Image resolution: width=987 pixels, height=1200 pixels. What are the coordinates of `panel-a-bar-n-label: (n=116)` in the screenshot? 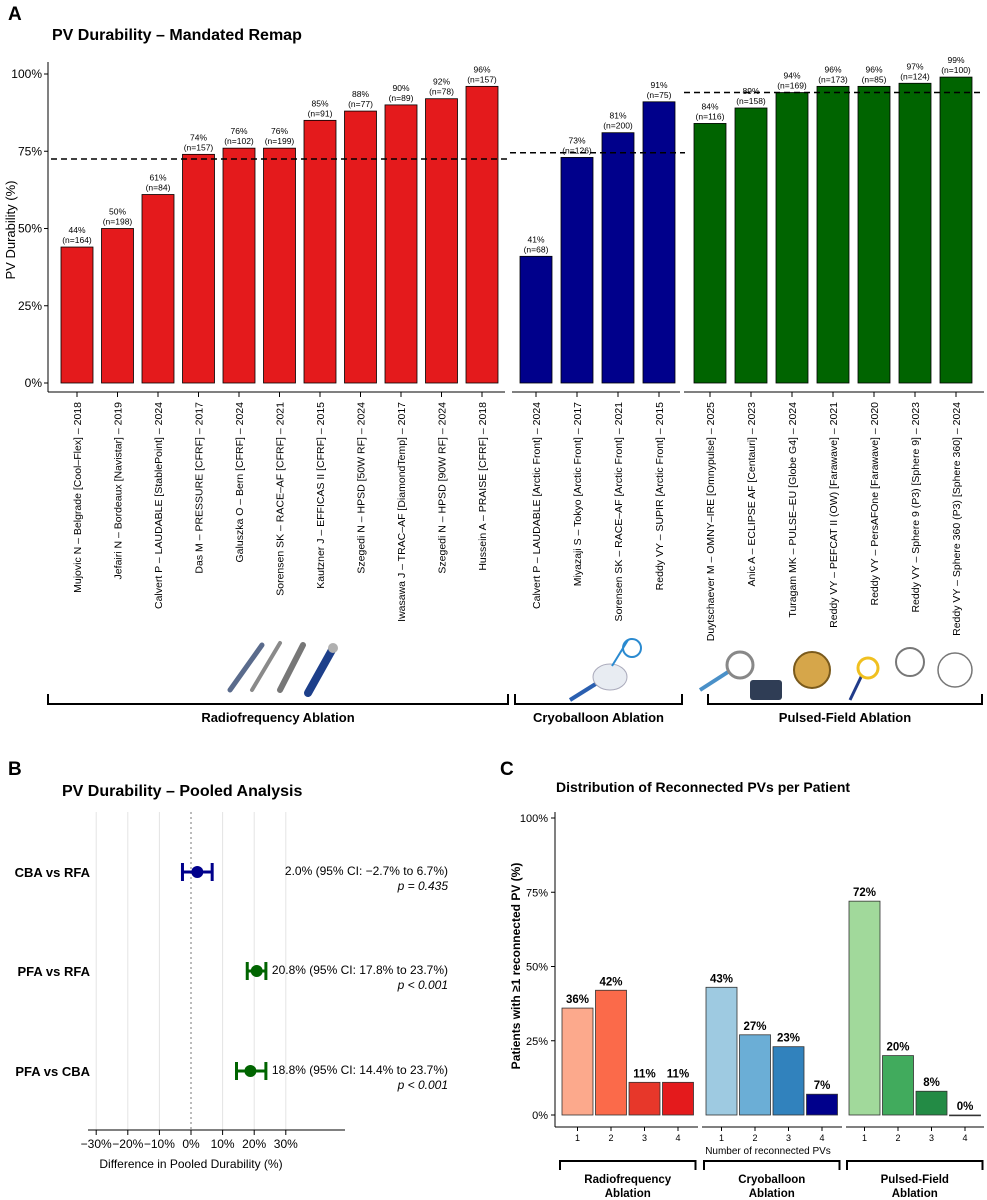 It's located at (710, 116).